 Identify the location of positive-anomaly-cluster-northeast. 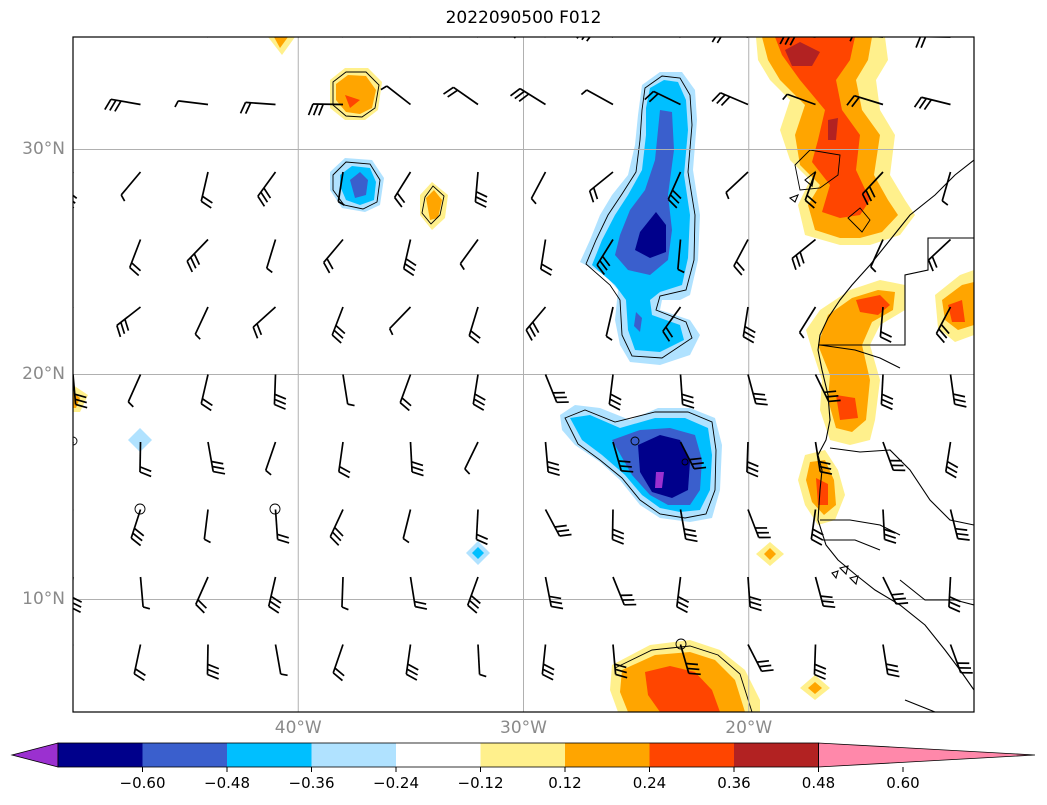
(835, 141).